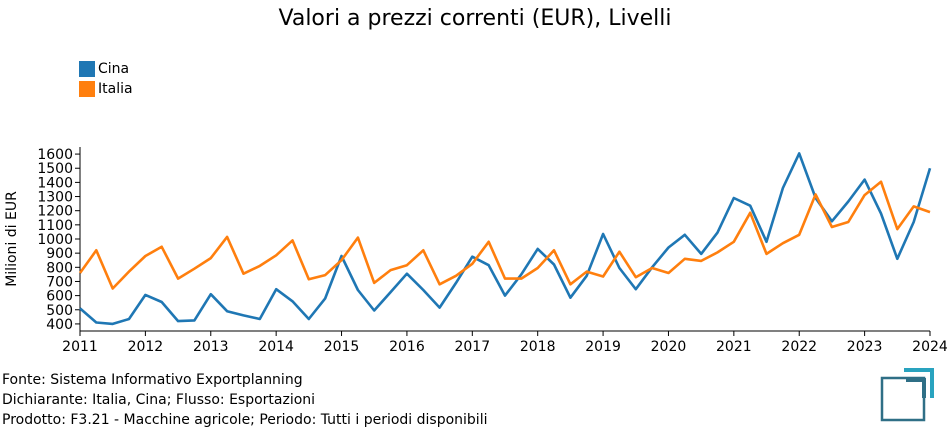 Image resolution: width=950 pixels, height=435 pixels. Describe the element at coordinates (59, 297) in the screenshot. I see `y-tick-label: 600` at that location.